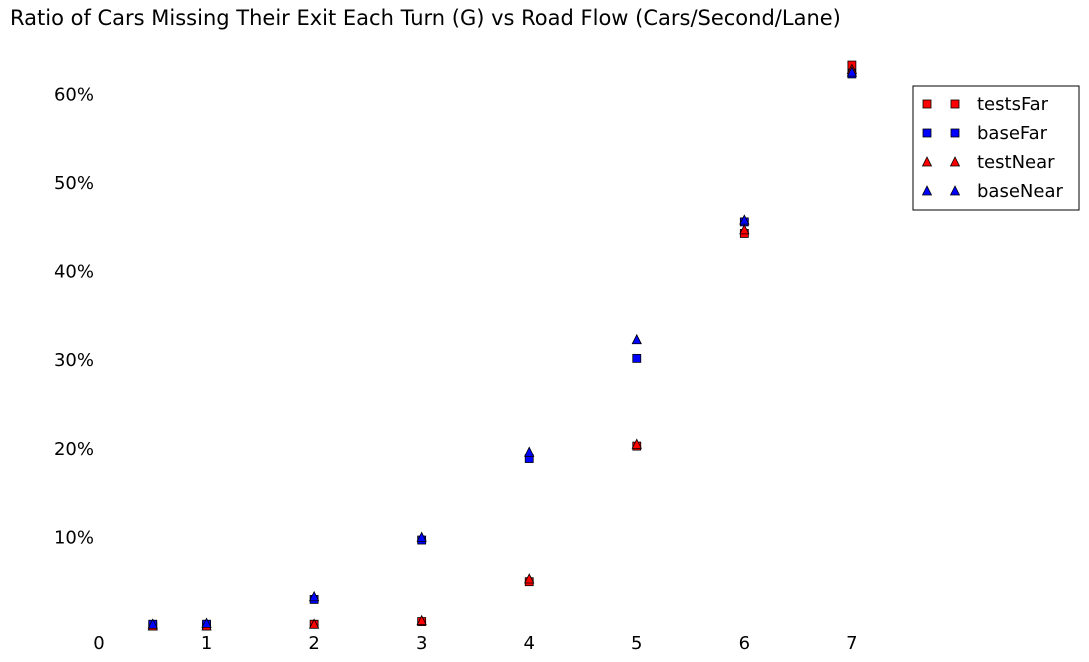 This screenshot has width=1089, height=662. I want to click on legend-label: testNear, so click(1016, 162).